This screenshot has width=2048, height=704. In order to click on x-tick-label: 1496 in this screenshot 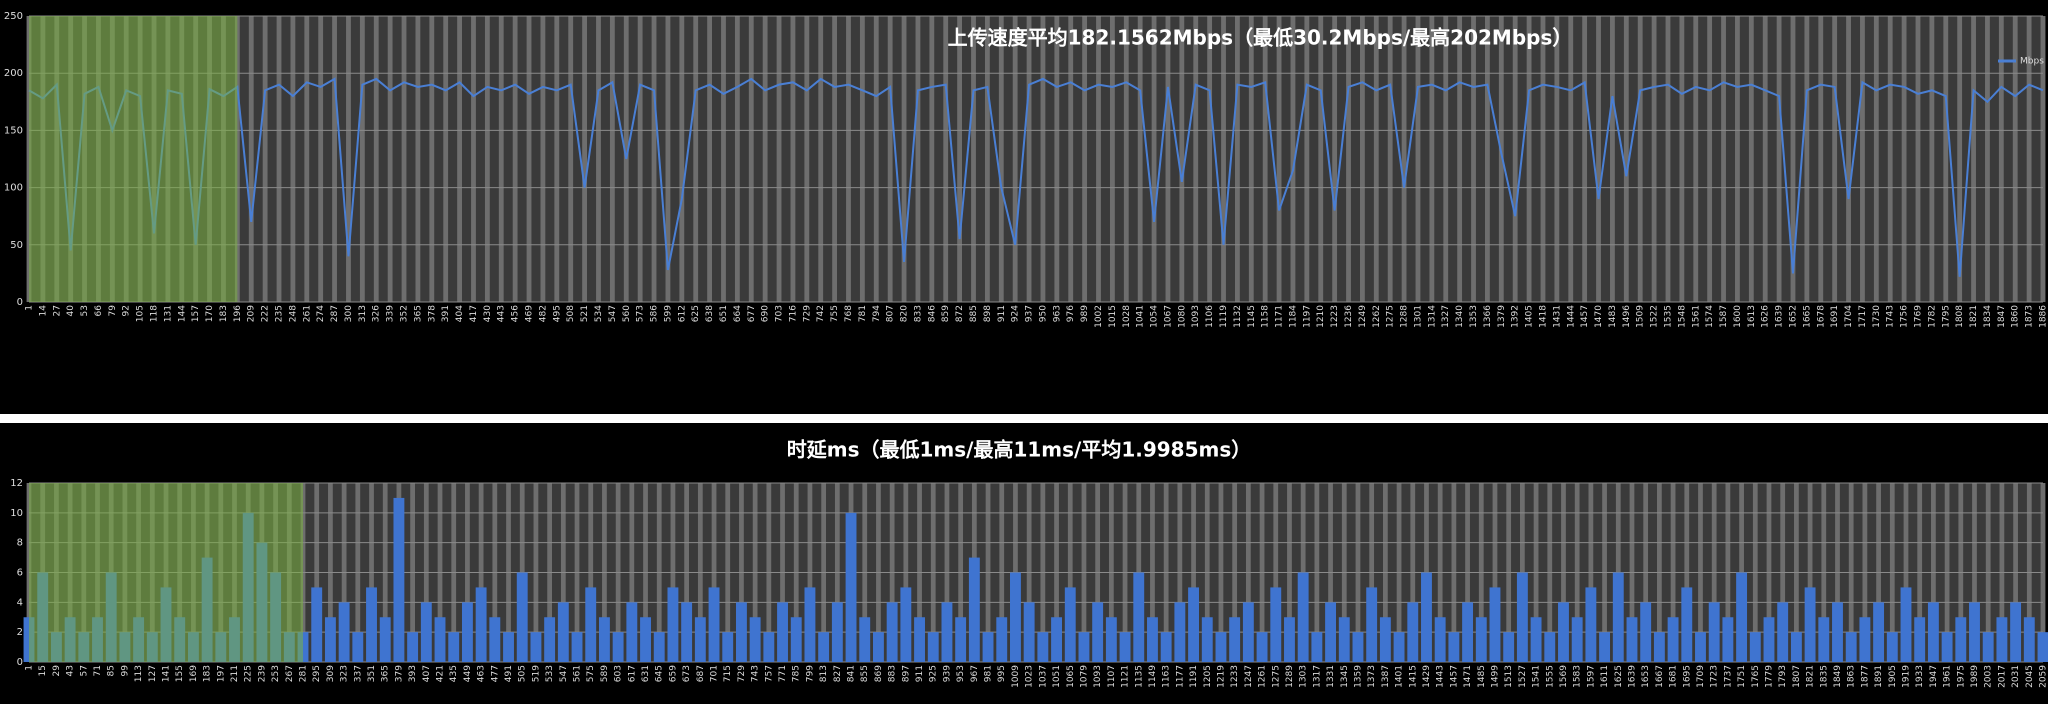, I will do `click(1627, 316)`.